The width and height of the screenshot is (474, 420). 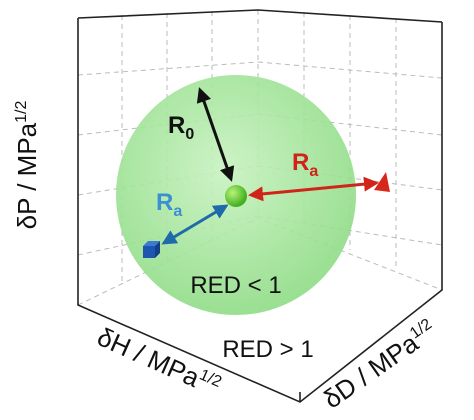 I want to click on r0-sub: 0, so click(x=189, y=134).